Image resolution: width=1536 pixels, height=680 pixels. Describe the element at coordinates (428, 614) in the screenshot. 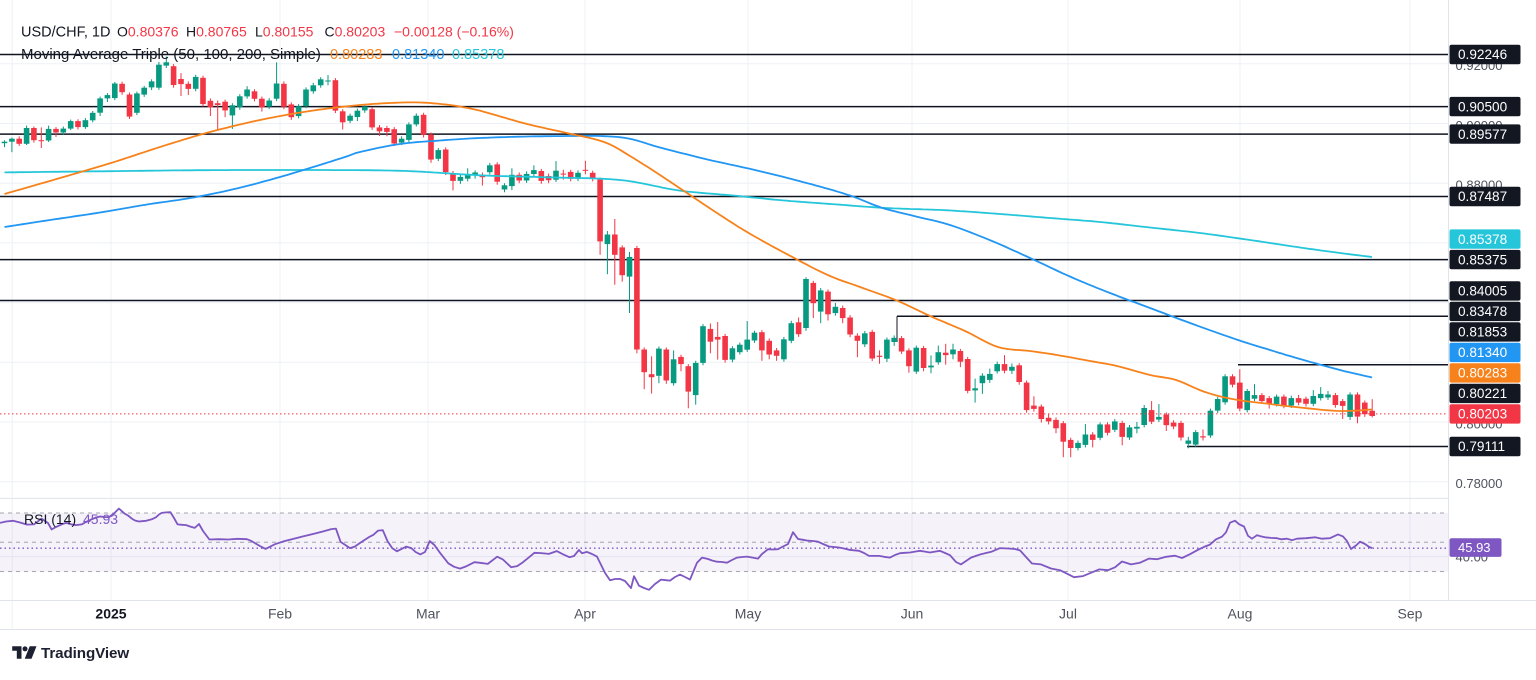

I see `svg-text: Mar` at that location.